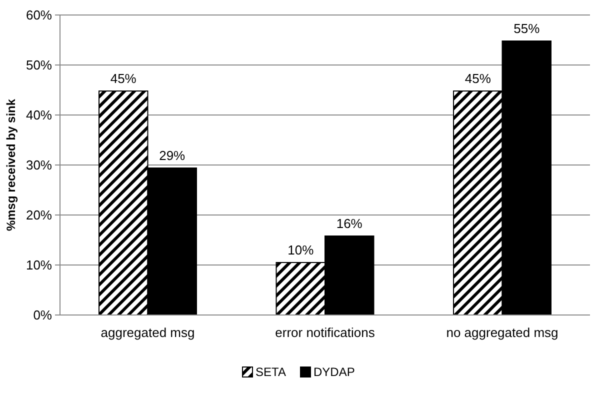 The width and height of the screenshot is (605, 402). What do you see at coordinates (39, 215) in the screenshot?
I see `y-tick-label: 20%` at bounding box center [39, 215].